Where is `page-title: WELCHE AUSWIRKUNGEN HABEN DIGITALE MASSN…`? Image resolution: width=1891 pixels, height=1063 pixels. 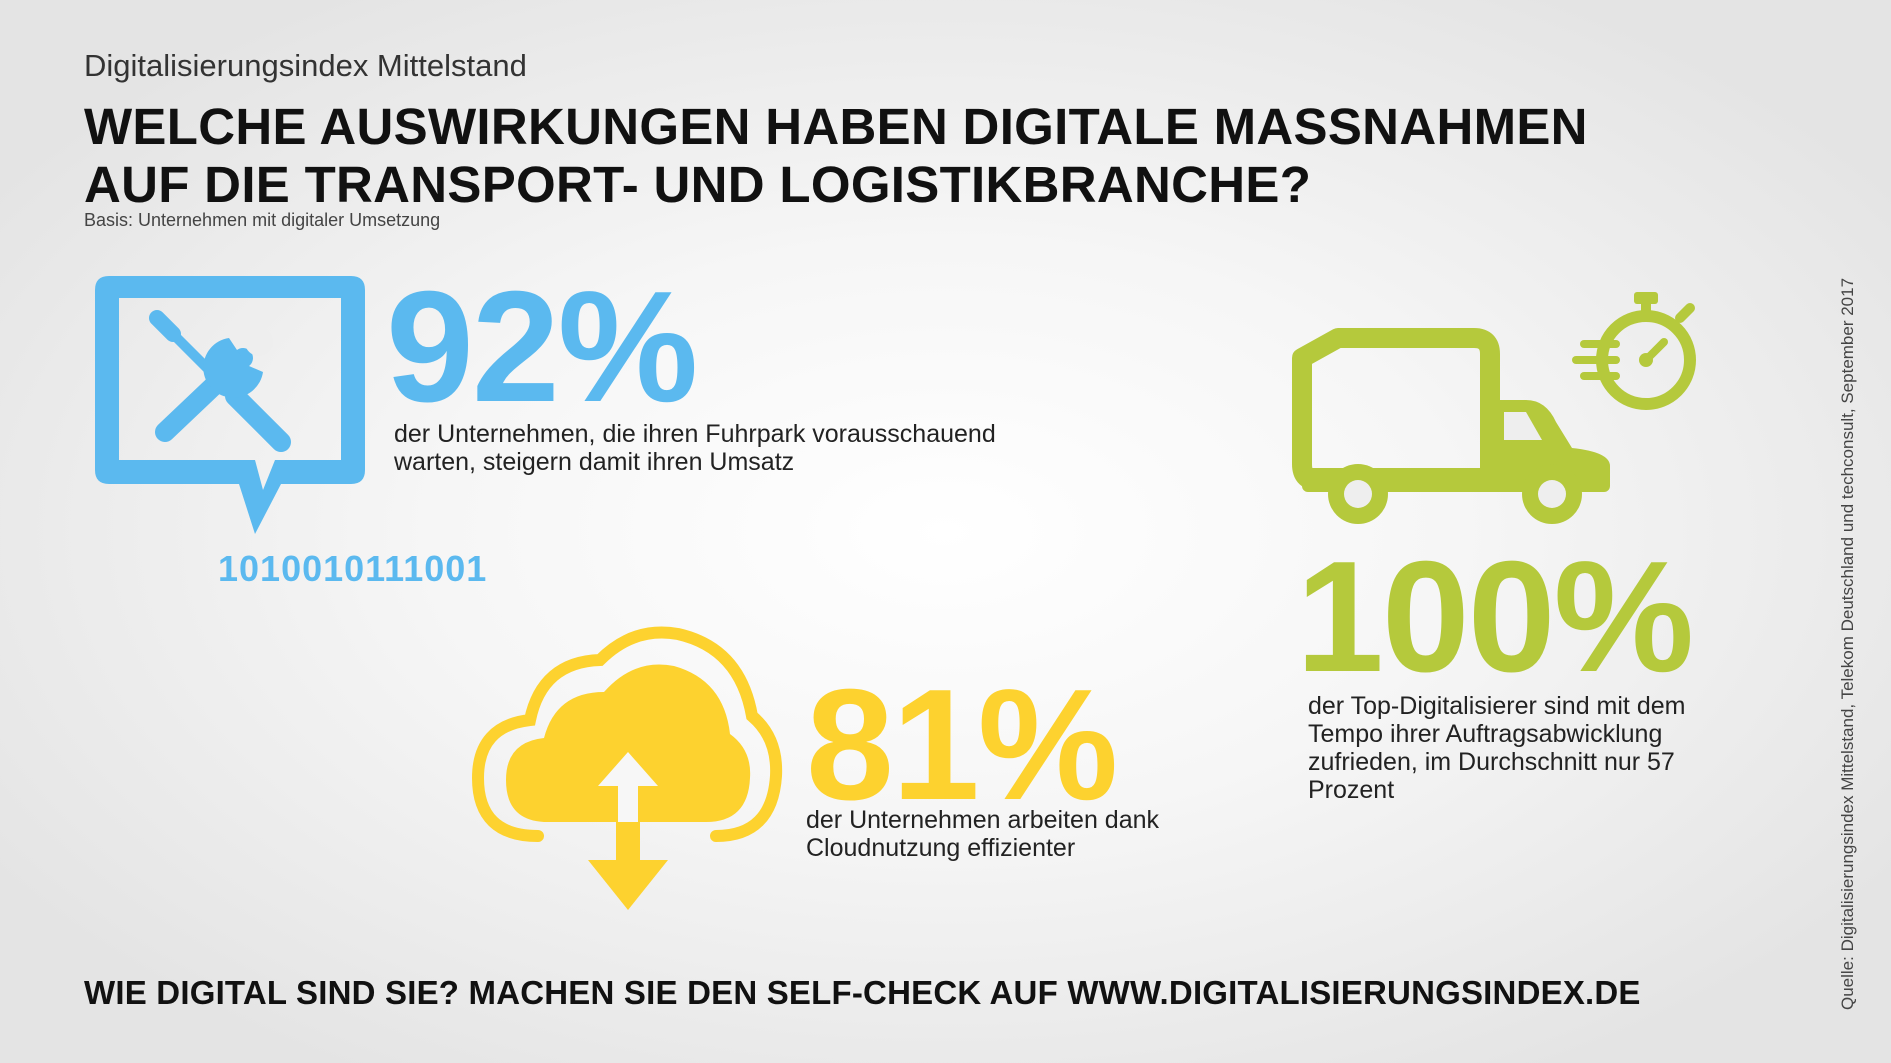
page-title: WELCHE AUSWIRKUNGEN HABEN DIGITALE MASSN… is located at coordinates (836, 156).